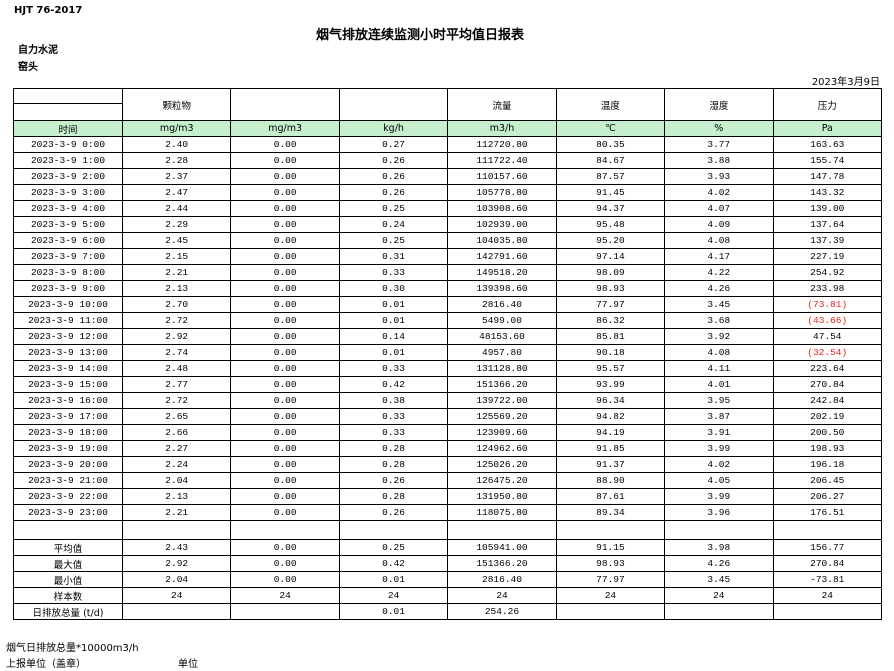 The height and width of the screenshot is (671, 894). I want to click on table-cell: 4.09, so click(719, 224).